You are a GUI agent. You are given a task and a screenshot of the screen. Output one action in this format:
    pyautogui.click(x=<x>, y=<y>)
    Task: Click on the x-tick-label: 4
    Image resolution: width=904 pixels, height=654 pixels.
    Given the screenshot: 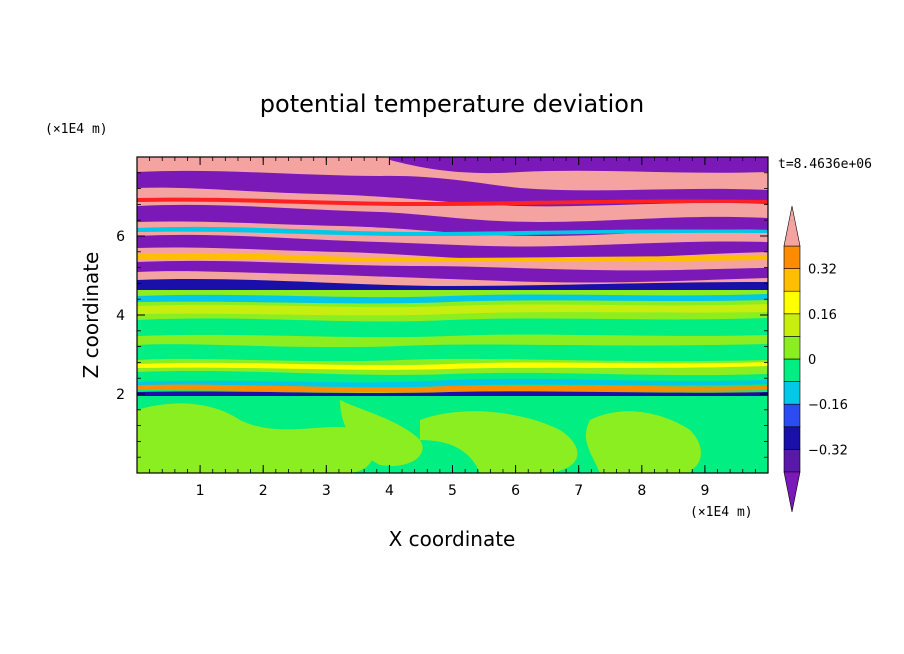 What is the action you would take?
    pyautogui.click(x=389, y=491)
    